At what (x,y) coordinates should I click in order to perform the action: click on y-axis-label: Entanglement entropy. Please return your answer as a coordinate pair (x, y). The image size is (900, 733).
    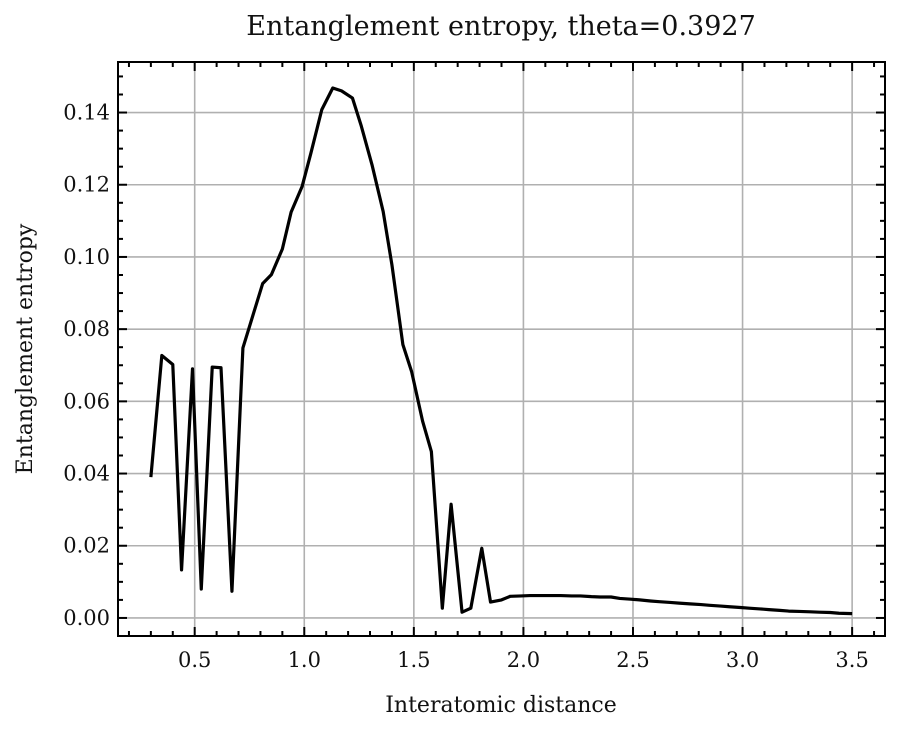
    Looking at the image, I should click on (25, 348).